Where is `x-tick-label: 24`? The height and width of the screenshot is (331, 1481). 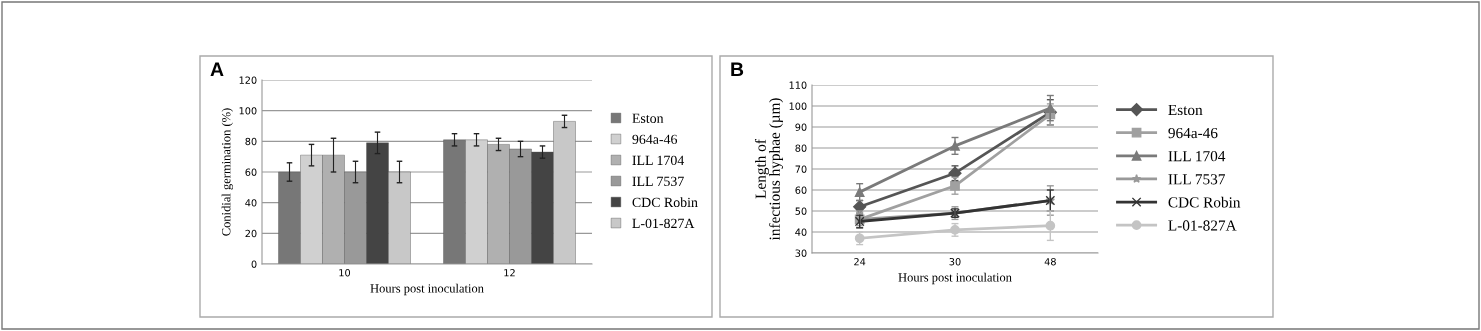
x-tick-label: 24 is located at coordinates (860, 262).